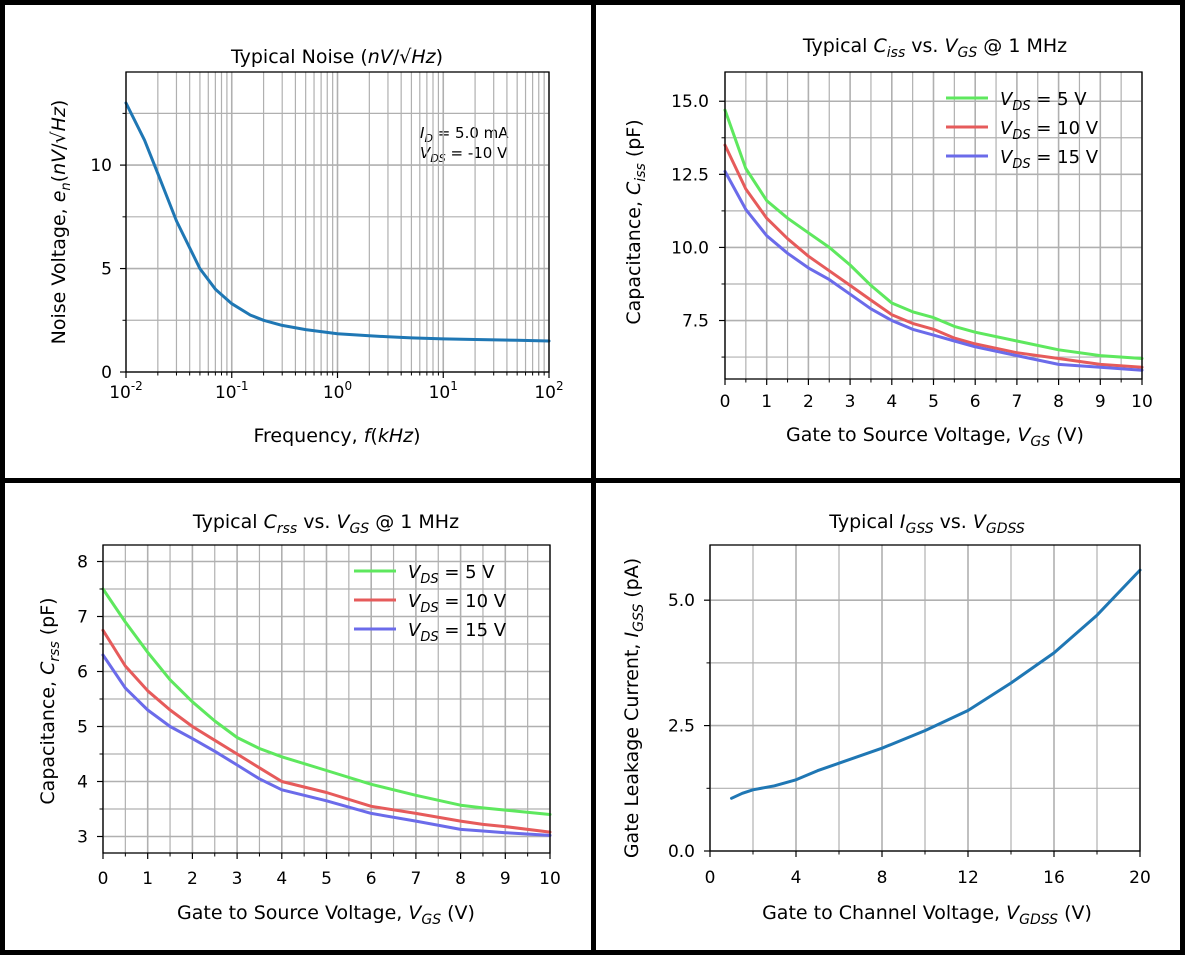 The width and height of the screenshot is (1185, 955). Describe the element at coordinates (690, 102) in the screenshot. I see `y-tick-label: 15.0` at that location.